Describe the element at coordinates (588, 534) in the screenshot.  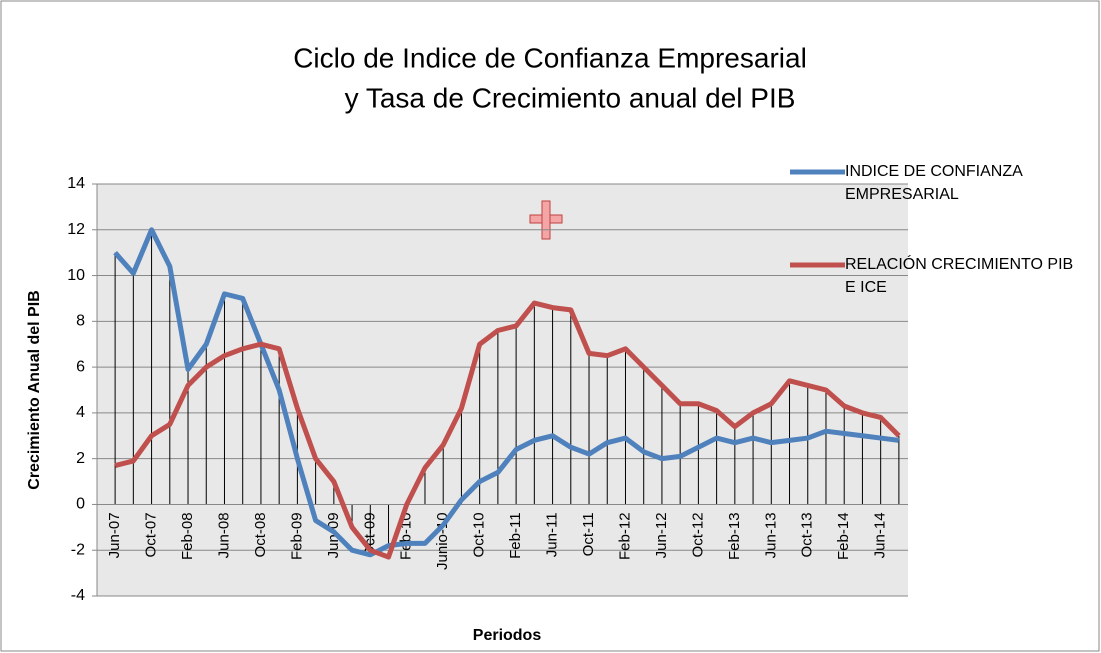
I see `x-tick-label: Oct-11` at that location.